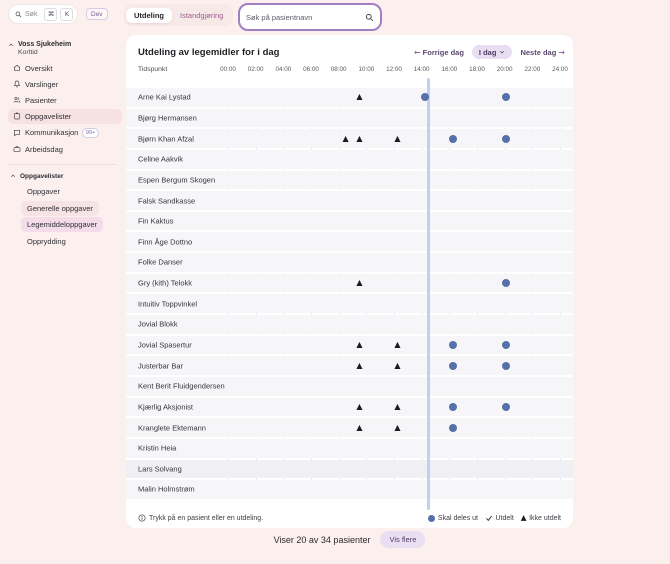 Image resolution: width=670 pixels, height=564 pixels. What do you see at coordinates (65, 68) in the screenshot?
I see `sidebar-item-oversikt: Oversikt` at bounding box center [65, 68].